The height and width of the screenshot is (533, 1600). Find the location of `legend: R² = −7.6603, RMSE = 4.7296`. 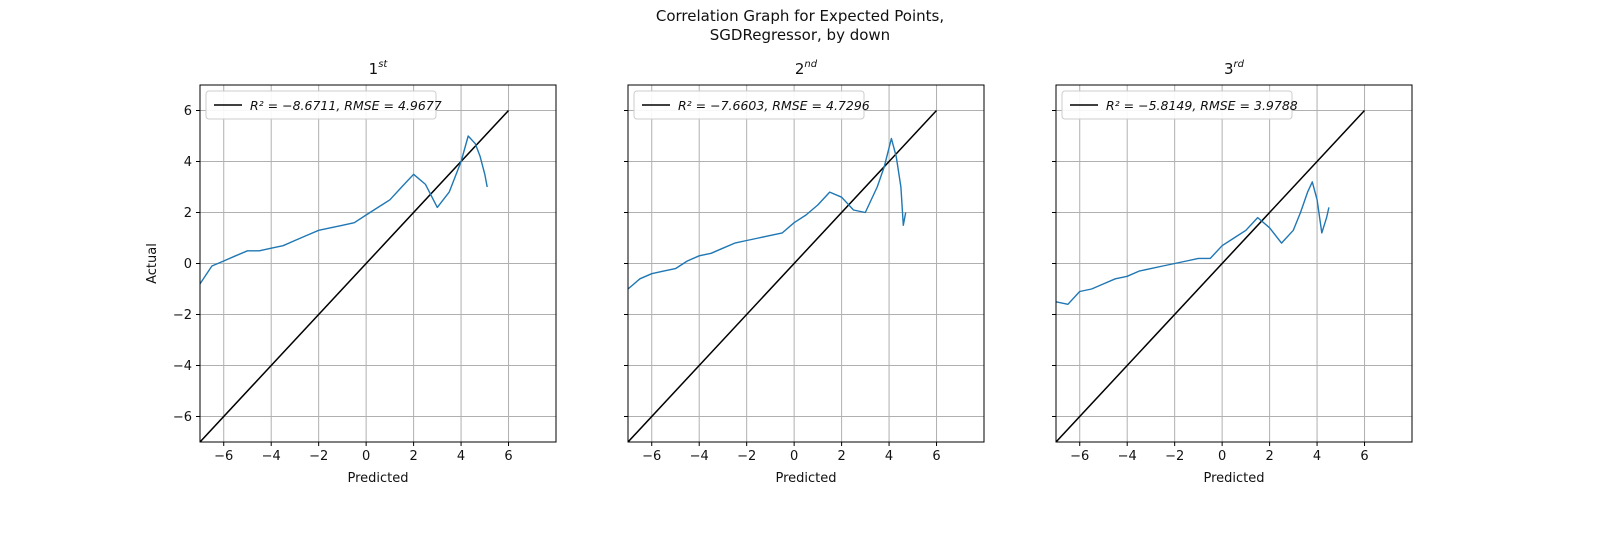

legend: R² = −7.6603, RMSE = 4.7296 is located at coordinates (751, 105).